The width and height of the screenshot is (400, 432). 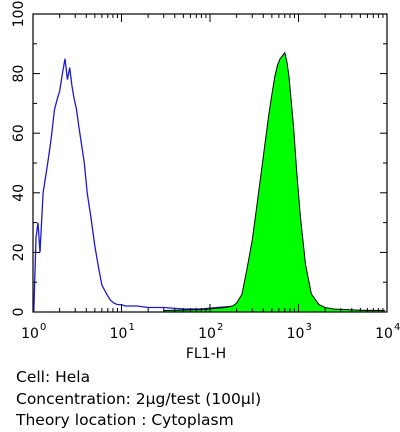 I want to click on x-tick-label-4: 10, so click(x=384, y=334).